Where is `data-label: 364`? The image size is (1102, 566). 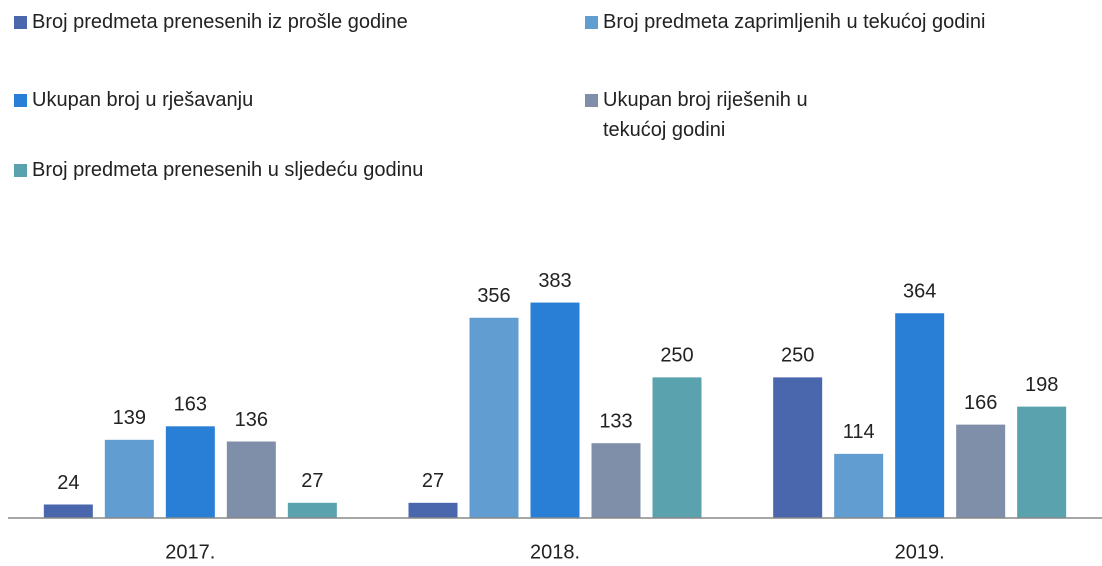
data-label: 364 is located at coordinates (919, 292).